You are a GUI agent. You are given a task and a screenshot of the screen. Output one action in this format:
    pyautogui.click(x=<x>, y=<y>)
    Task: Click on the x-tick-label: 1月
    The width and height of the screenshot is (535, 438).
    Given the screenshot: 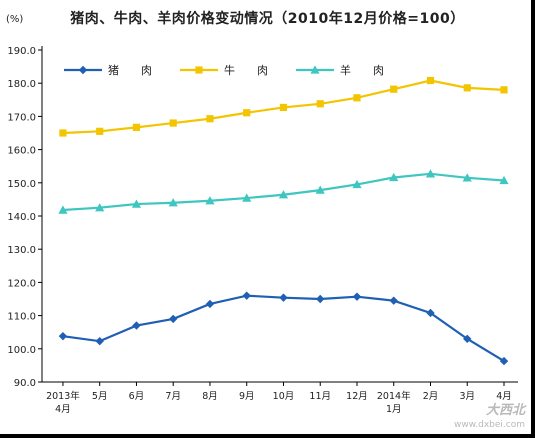 What is the action you would take?
    pyautogui.click(x=394, y=409)
    